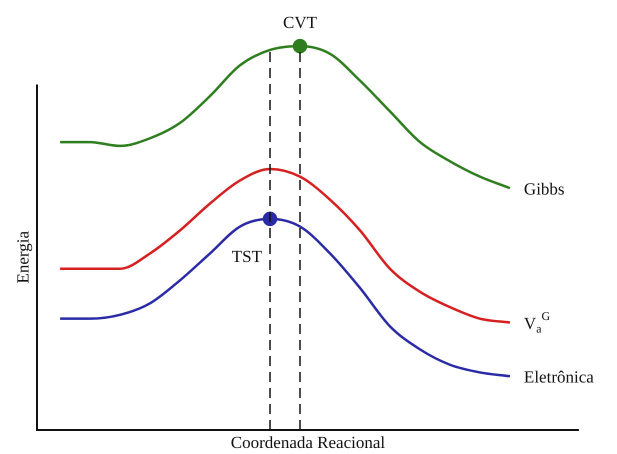 This screenshot has width=617, height=454. Describe the element at coordinates (559, 377) in the screenshot. I see `series-label: Eletrônica` at that location.